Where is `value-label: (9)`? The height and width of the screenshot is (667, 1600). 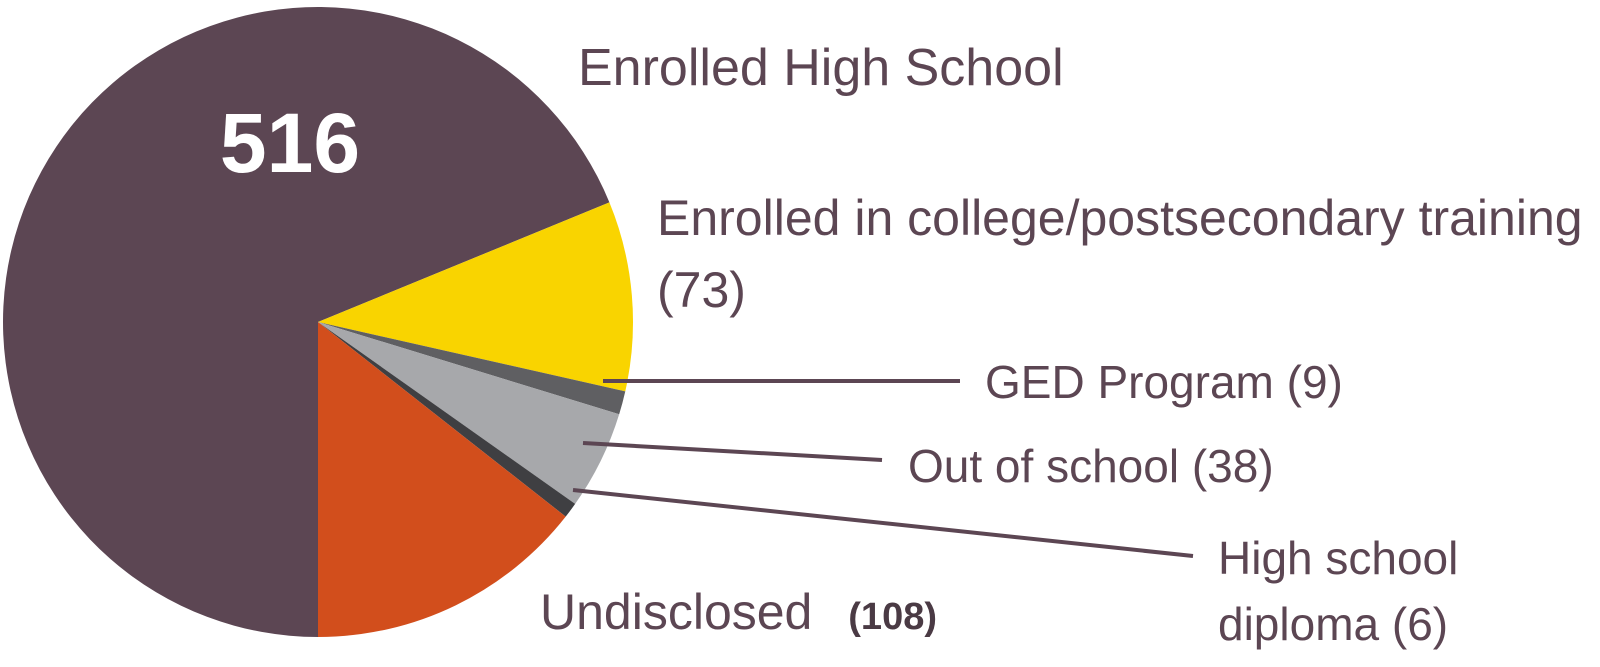
value-label: (9) is located at coordinates (1314, 382).